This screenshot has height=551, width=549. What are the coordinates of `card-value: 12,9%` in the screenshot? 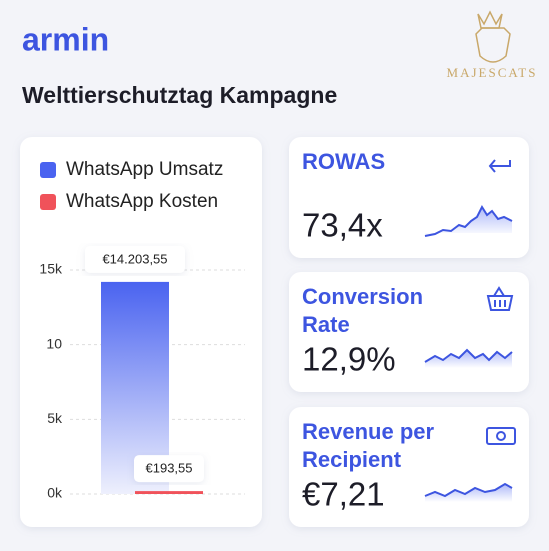 It's located at (349, 359).